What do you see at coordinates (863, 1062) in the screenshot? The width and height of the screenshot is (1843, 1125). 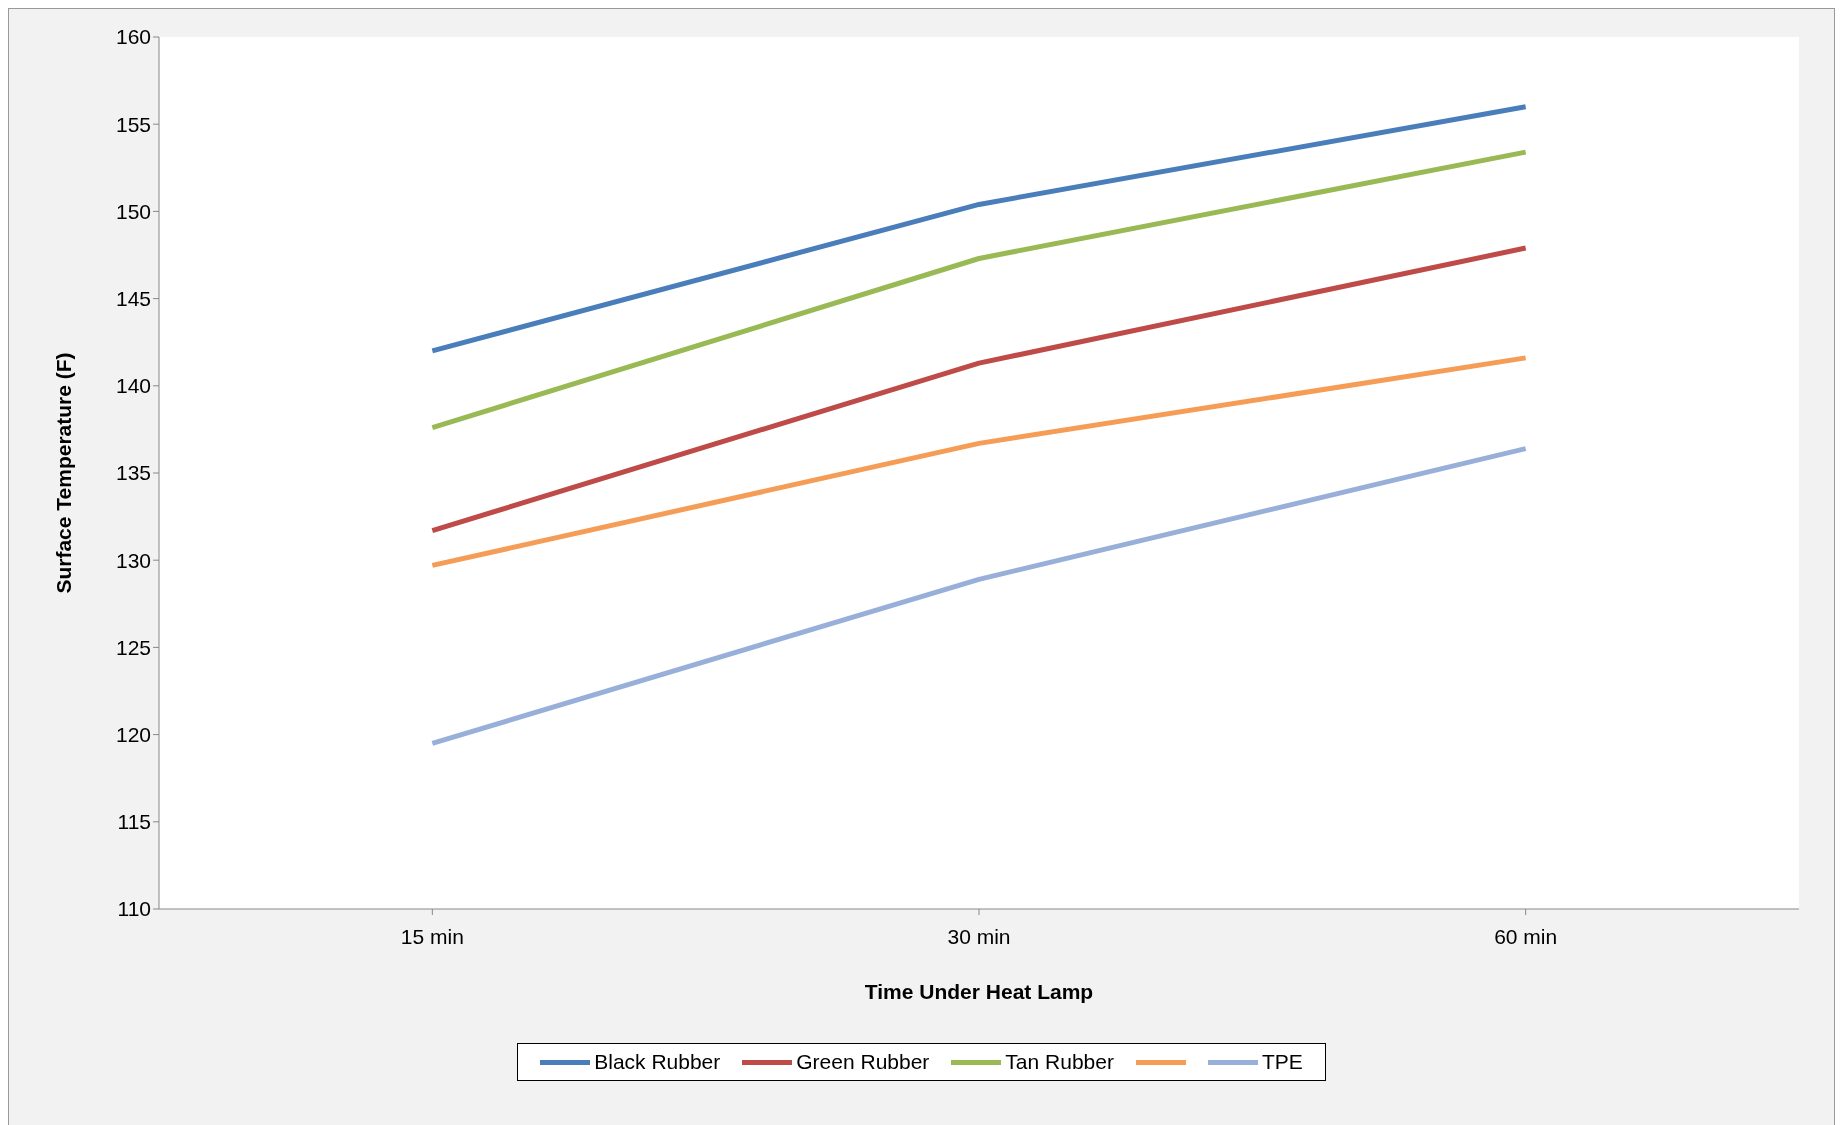 I see `legend-label: Green Rubber` at bounding box center [863, 1062].